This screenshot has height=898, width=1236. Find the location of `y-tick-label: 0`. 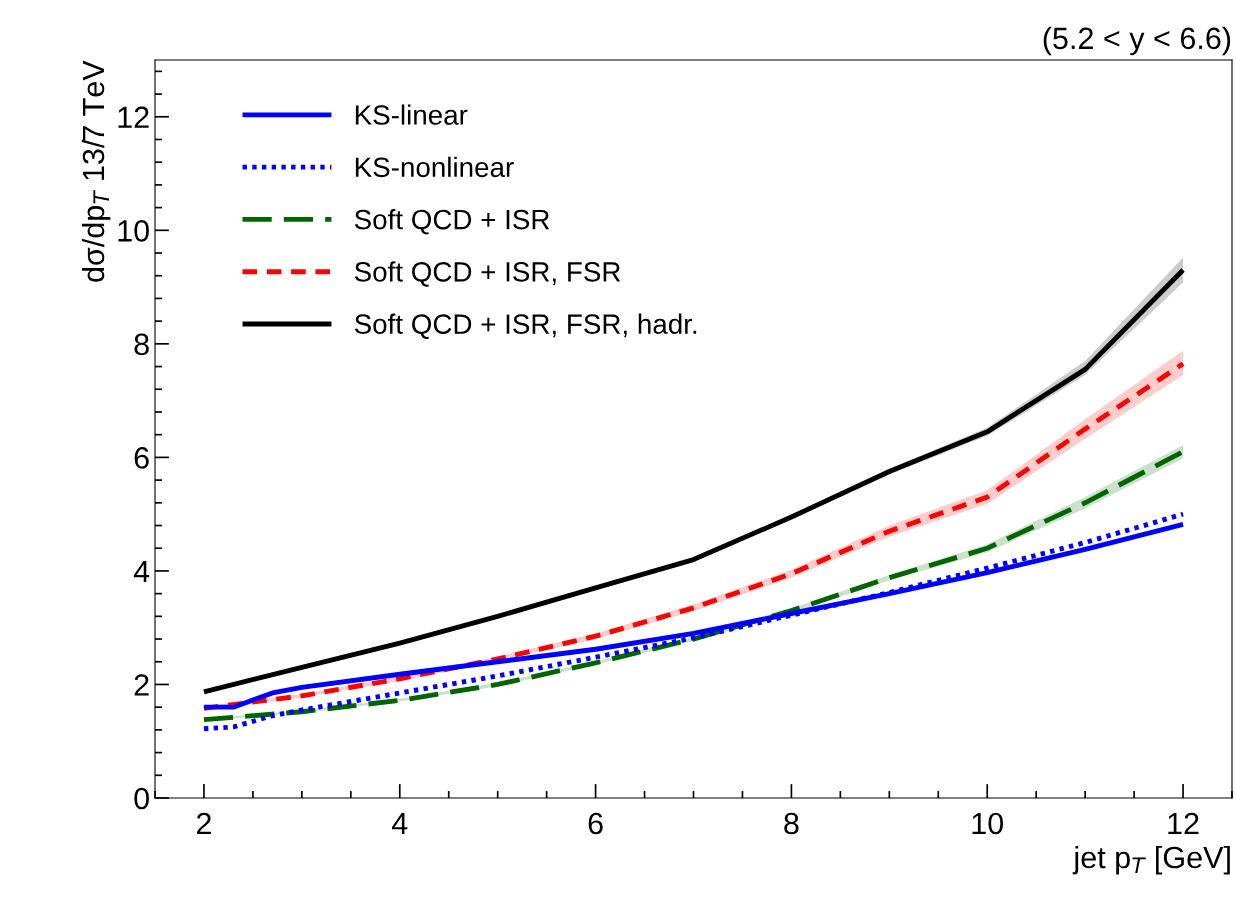

y-tick-label: 0 is located at coordinates (141, 798).